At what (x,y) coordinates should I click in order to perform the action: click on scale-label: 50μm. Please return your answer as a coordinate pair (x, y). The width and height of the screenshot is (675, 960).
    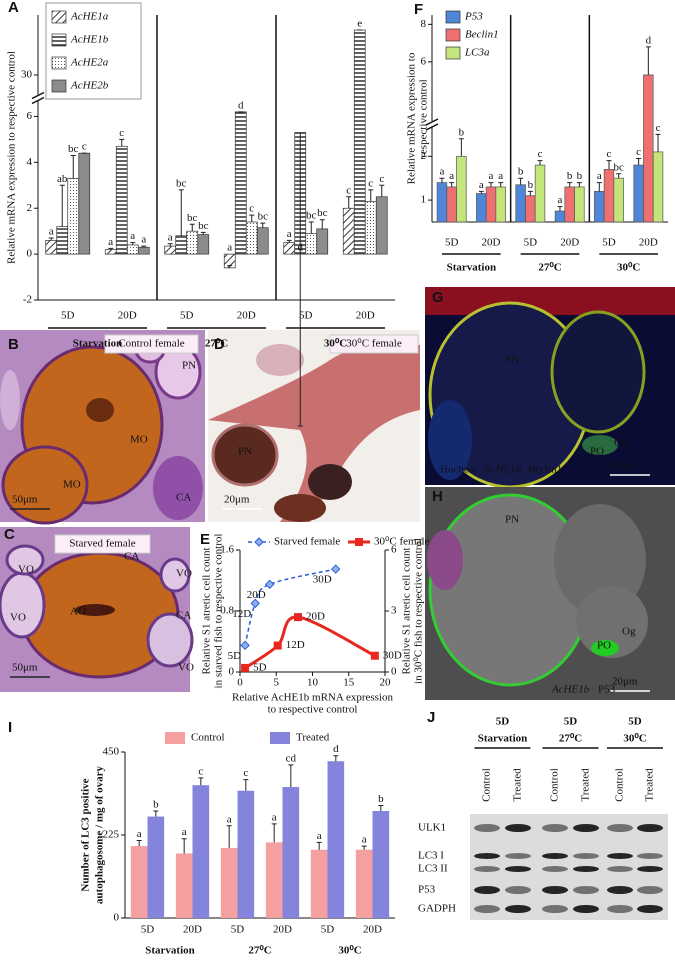
    Looking at the image, I should click on (25, 668).